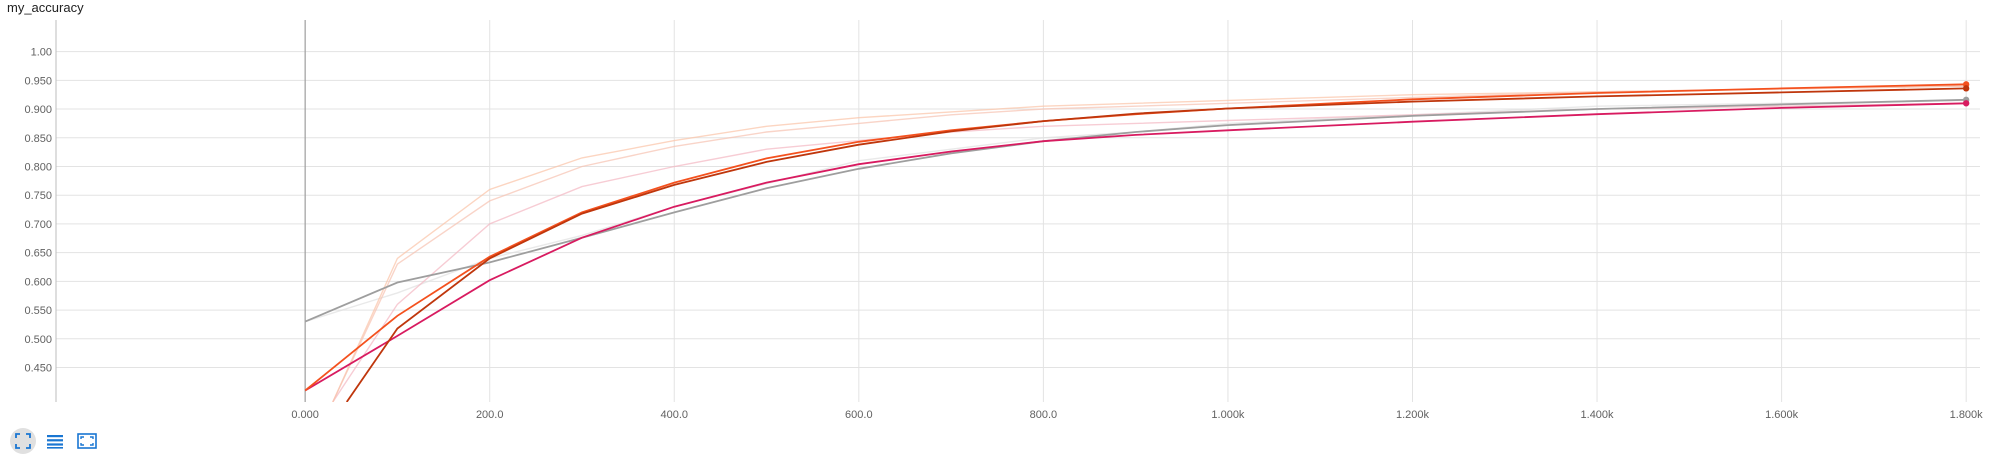 Image resolution: width=1993 pixels, height=463 pixels. I want to click on list-icon, so click(55, 442).